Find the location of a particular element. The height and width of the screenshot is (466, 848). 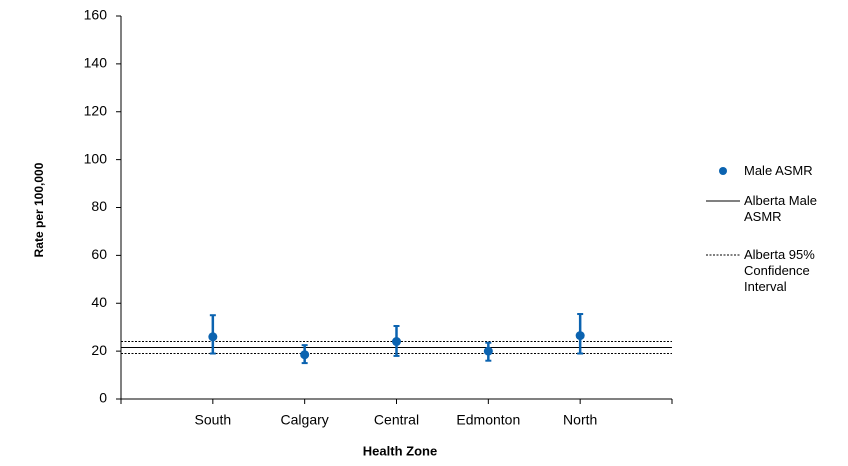

y-axis-title: Rate per 100,000 is located at coordinates (39, 209).